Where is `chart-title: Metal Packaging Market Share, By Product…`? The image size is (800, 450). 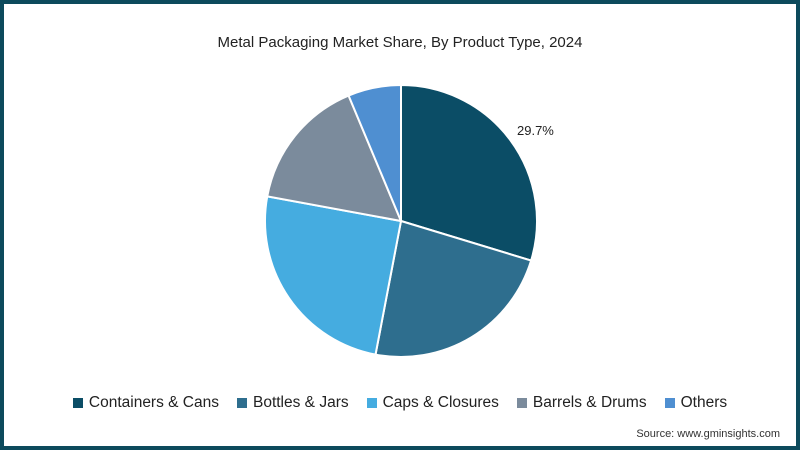 chart-title: Metal Packaging Market Share, By Product… is located at coordinates (400, 42).